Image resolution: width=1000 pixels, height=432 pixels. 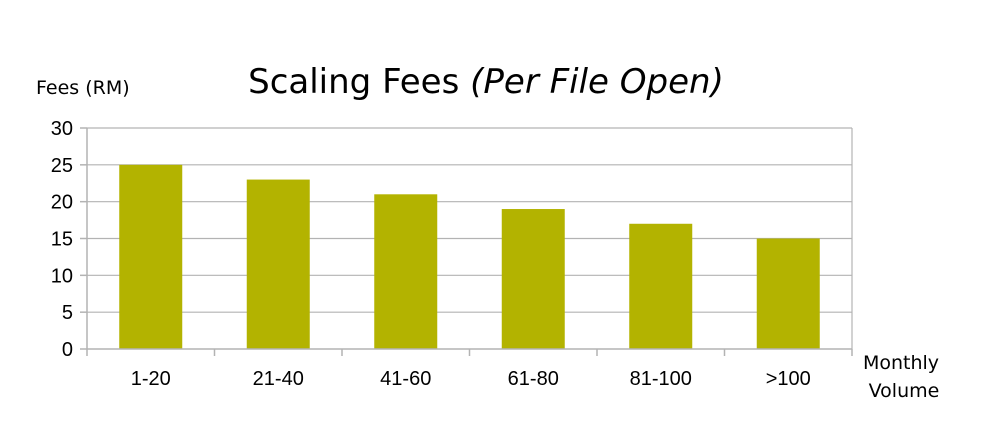 I want to click on y-tick-label: 10, so click(x=62, y=276).